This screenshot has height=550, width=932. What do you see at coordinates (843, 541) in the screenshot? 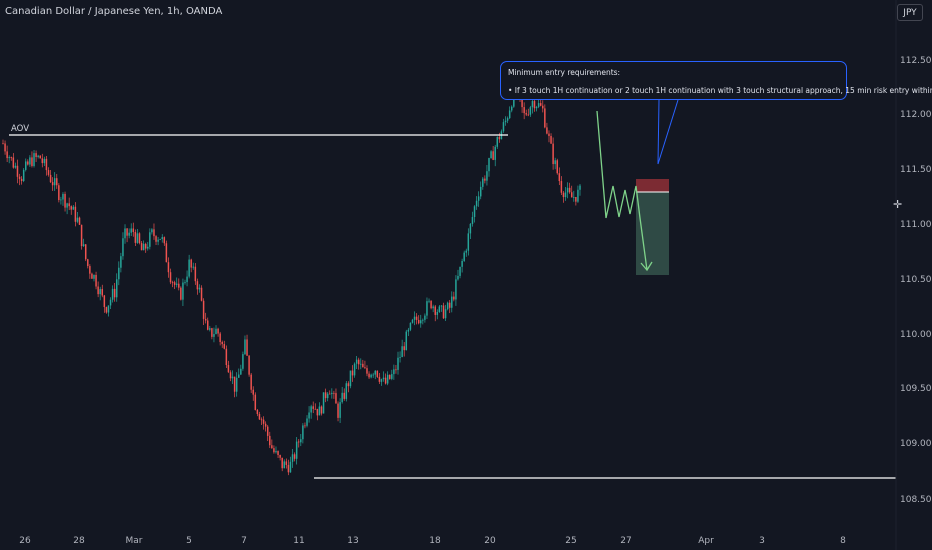
I see `x-tick-label: 8` at bounding box center [843, 541].